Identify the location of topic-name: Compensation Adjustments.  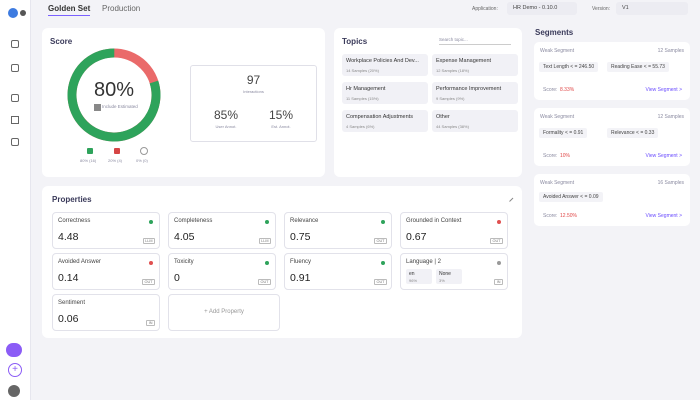
(379, 117).